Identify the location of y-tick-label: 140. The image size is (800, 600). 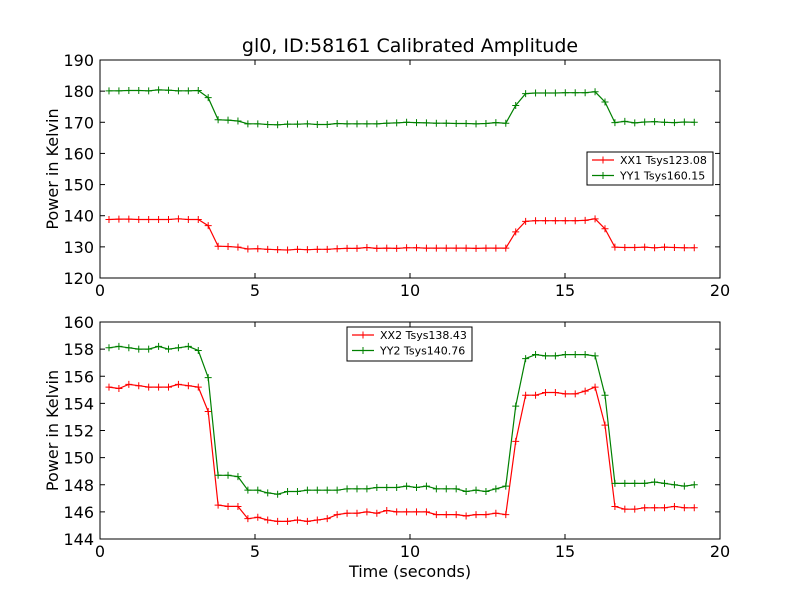
(78, 216).